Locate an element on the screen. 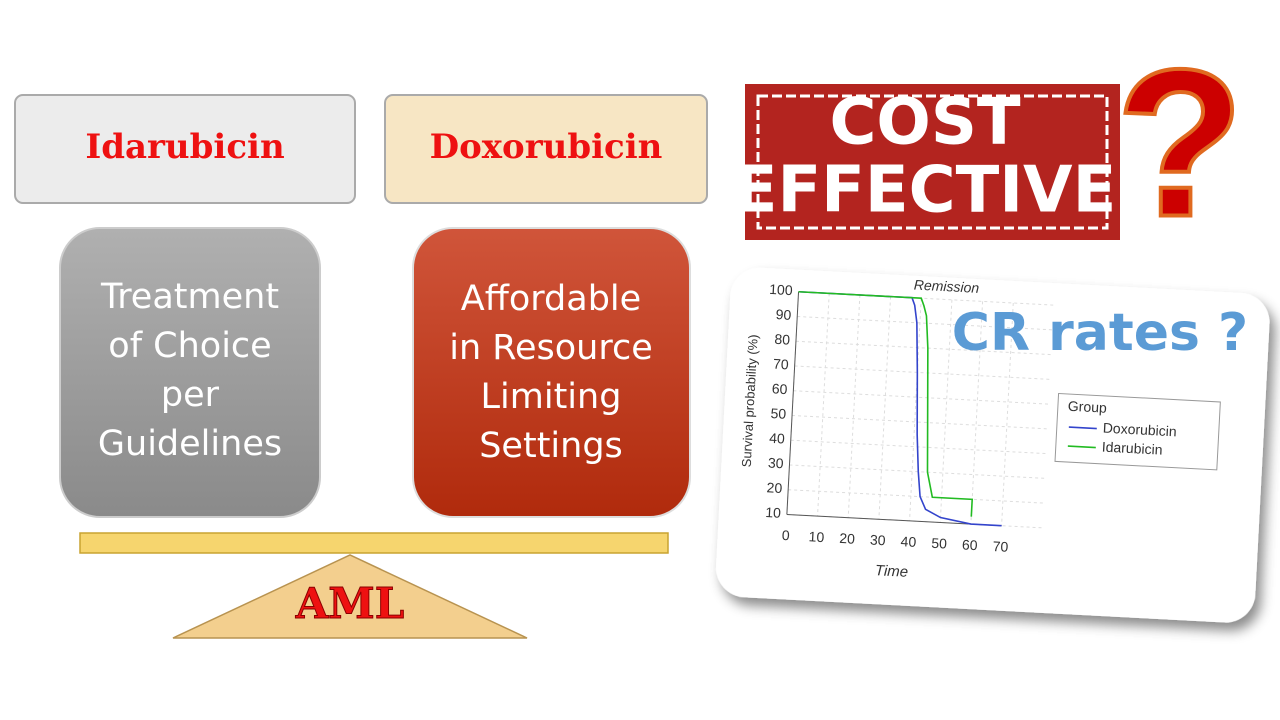  fulcrum-label: AML is located at coordinates (350, 603).